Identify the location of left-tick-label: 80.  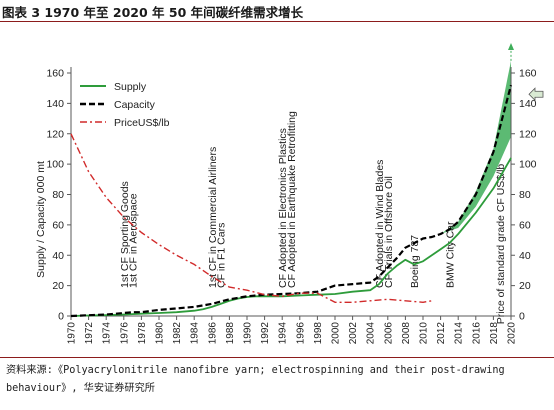
(58, 195).